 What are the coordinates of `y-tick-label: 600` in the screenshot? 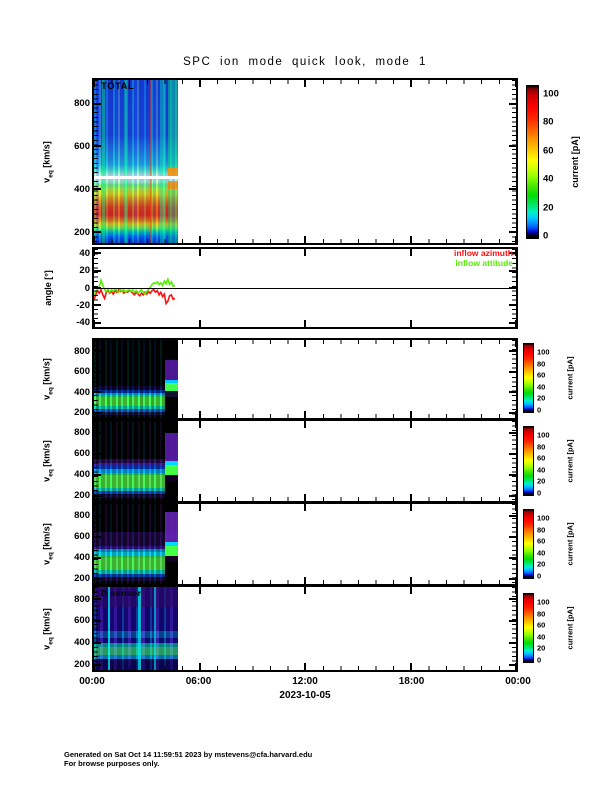 It's located at (82, 621).